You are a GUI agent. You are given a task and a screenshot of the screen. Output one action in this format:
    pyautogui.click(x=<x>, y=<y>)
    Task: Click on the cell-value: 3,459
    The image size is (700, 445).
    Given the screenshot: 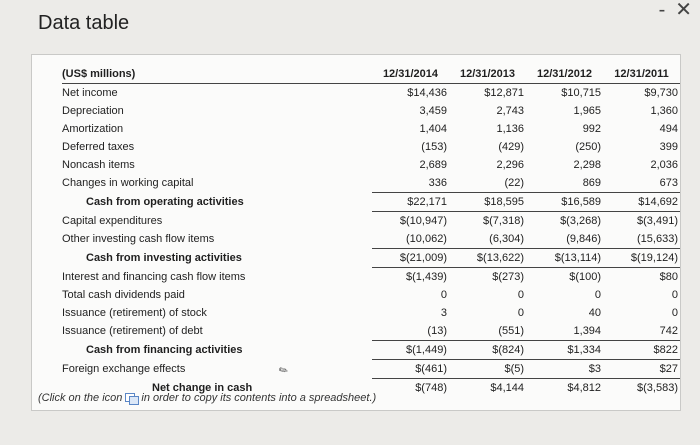 What is the action you would take?
    pyautogui.click(x=433, y=111)
    